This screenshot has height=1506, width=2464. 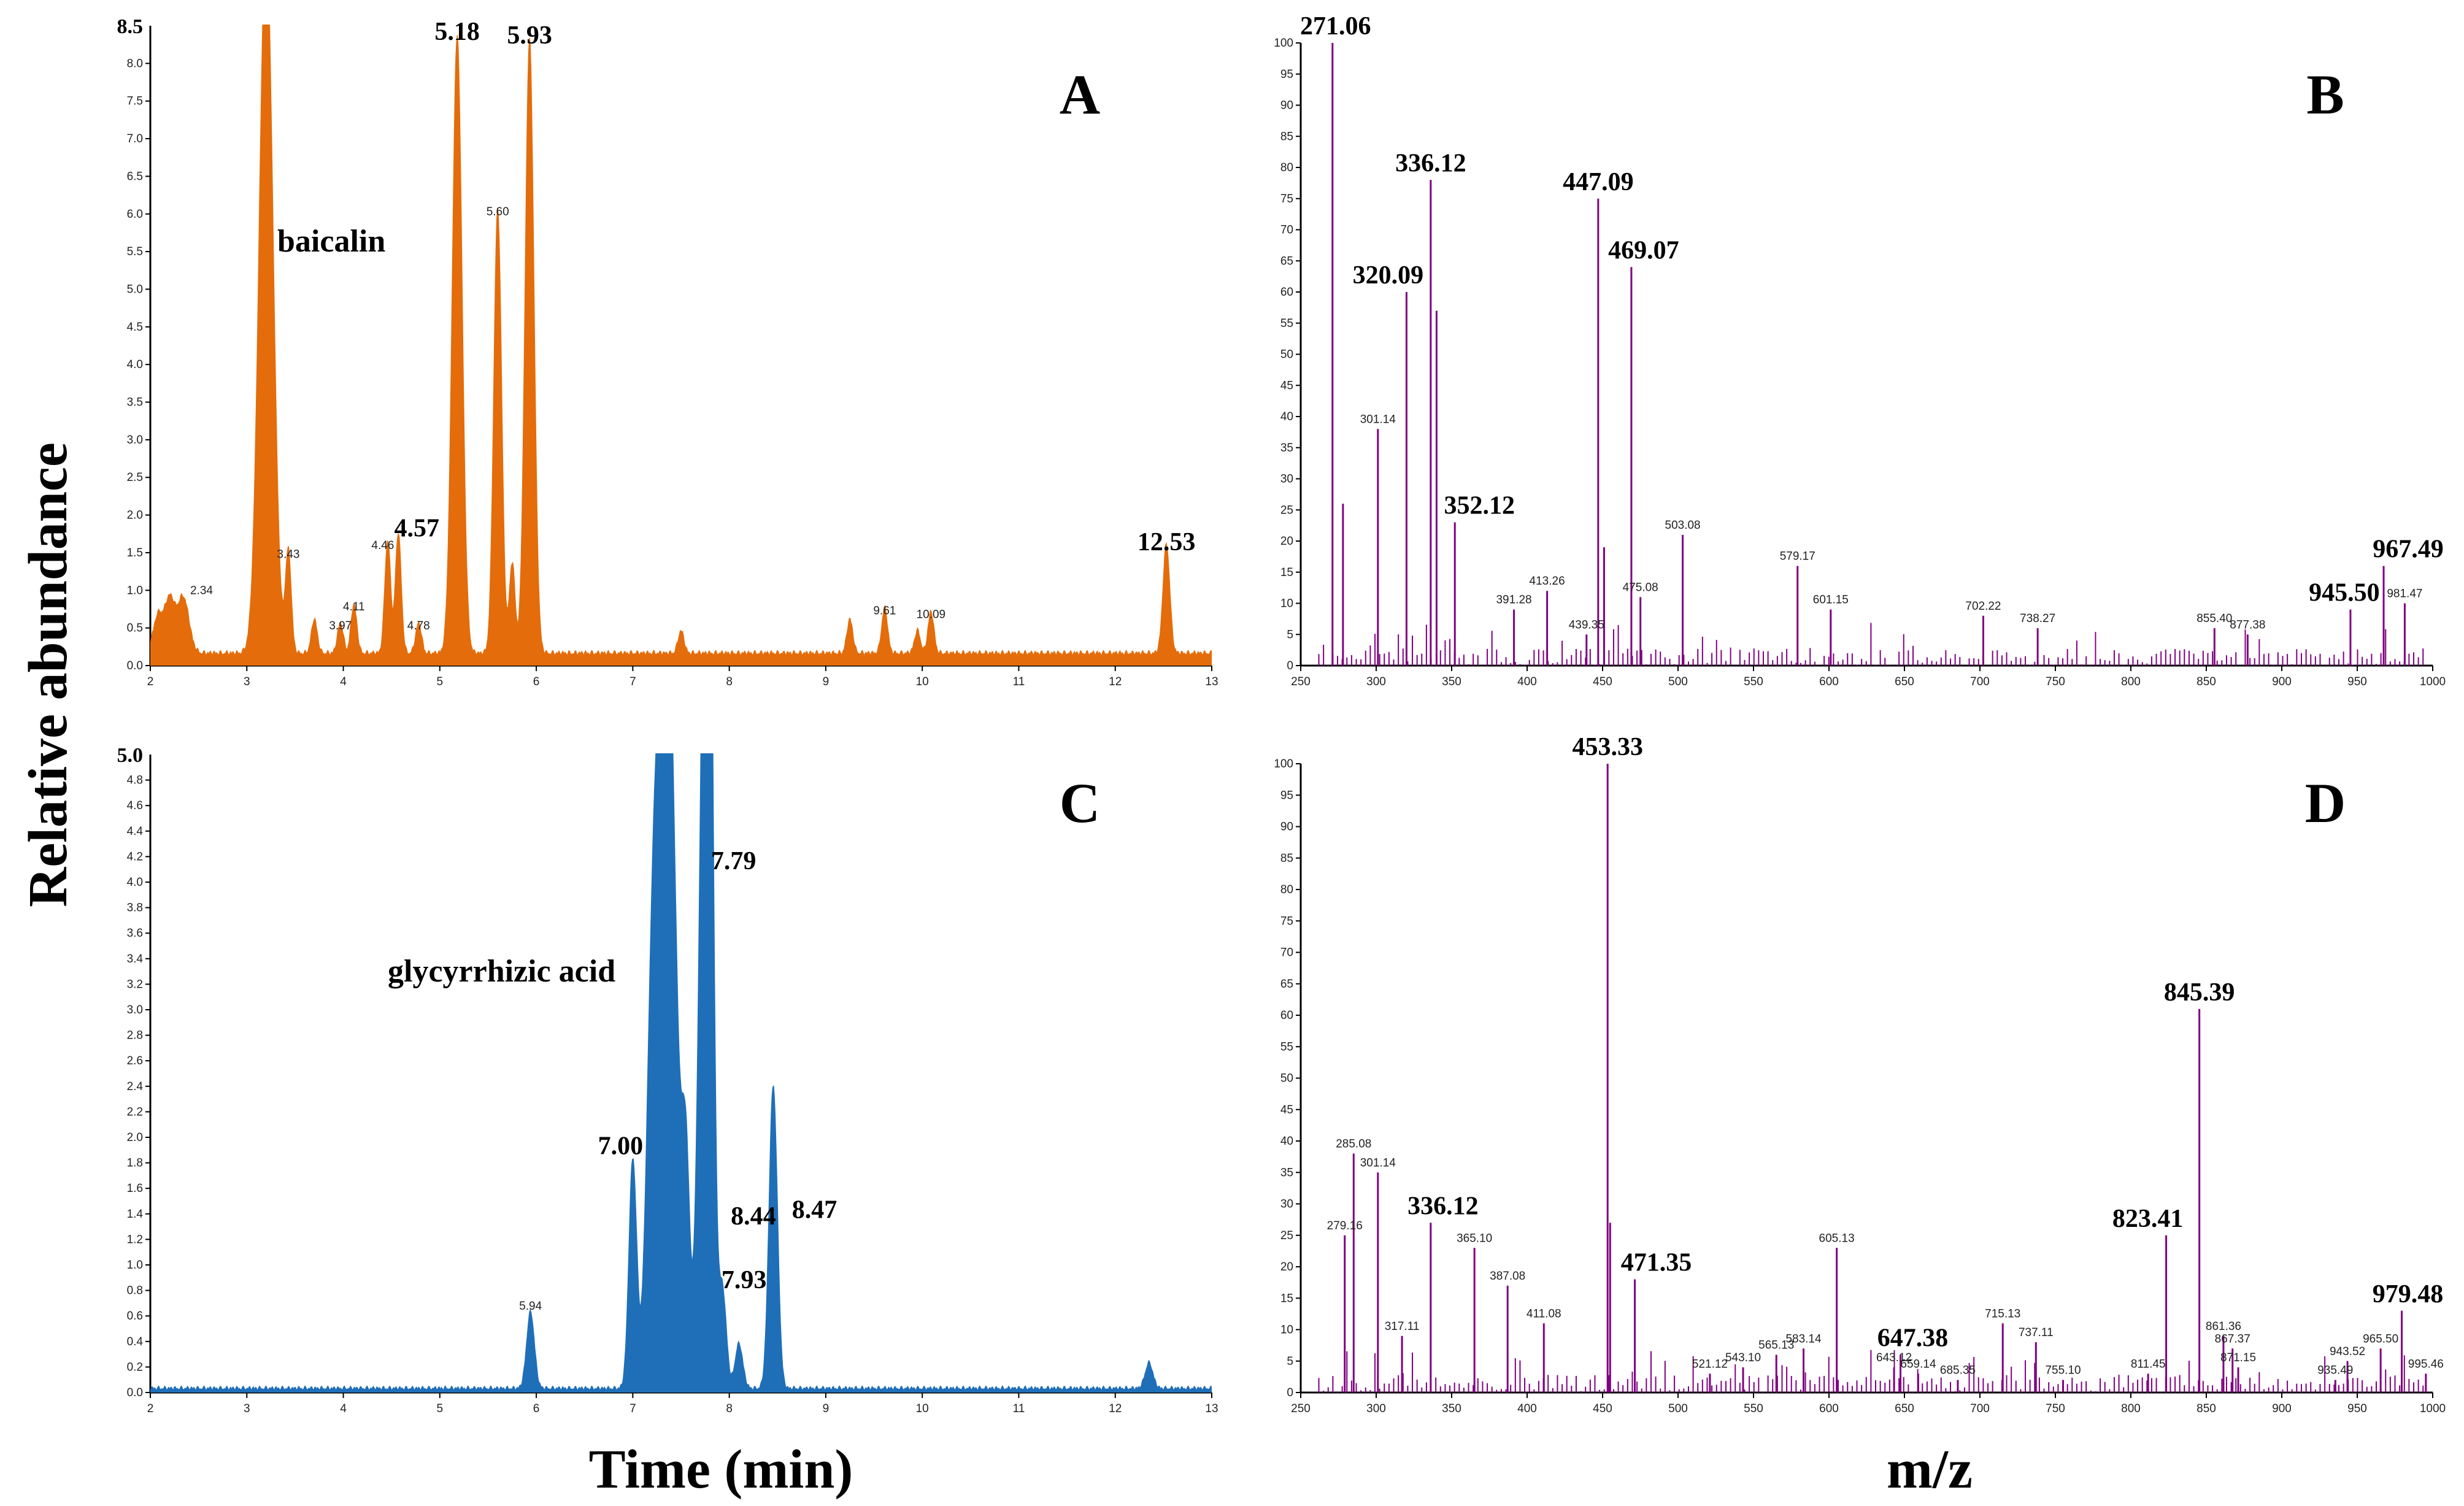 What do you see at coordinates (1776, 1346) in the screenshot?
I see `peak-label: 565.13` at bounding box center [1776, 1346].